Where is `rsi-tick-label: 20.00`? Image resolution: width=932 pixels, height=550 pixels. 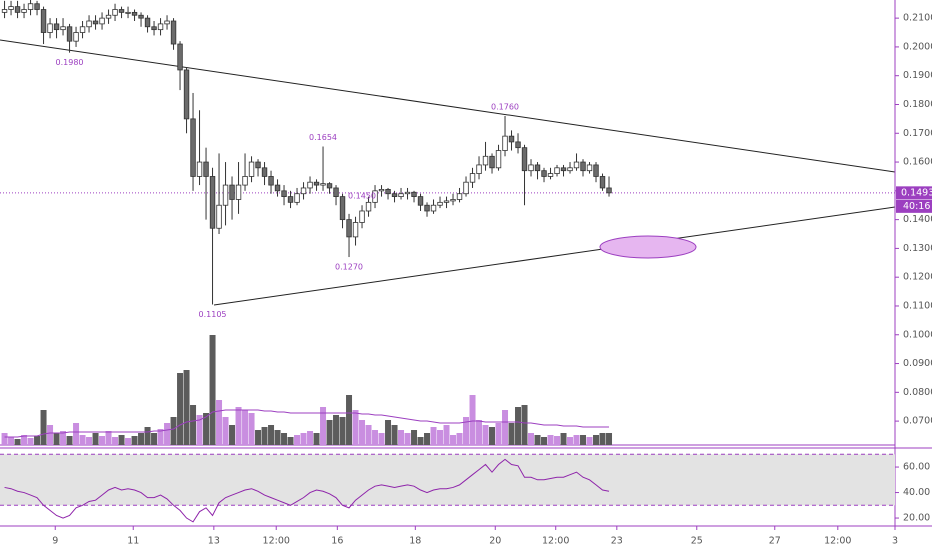 rsi-tick-label: 20.00 is located at coordinates (916, 518).